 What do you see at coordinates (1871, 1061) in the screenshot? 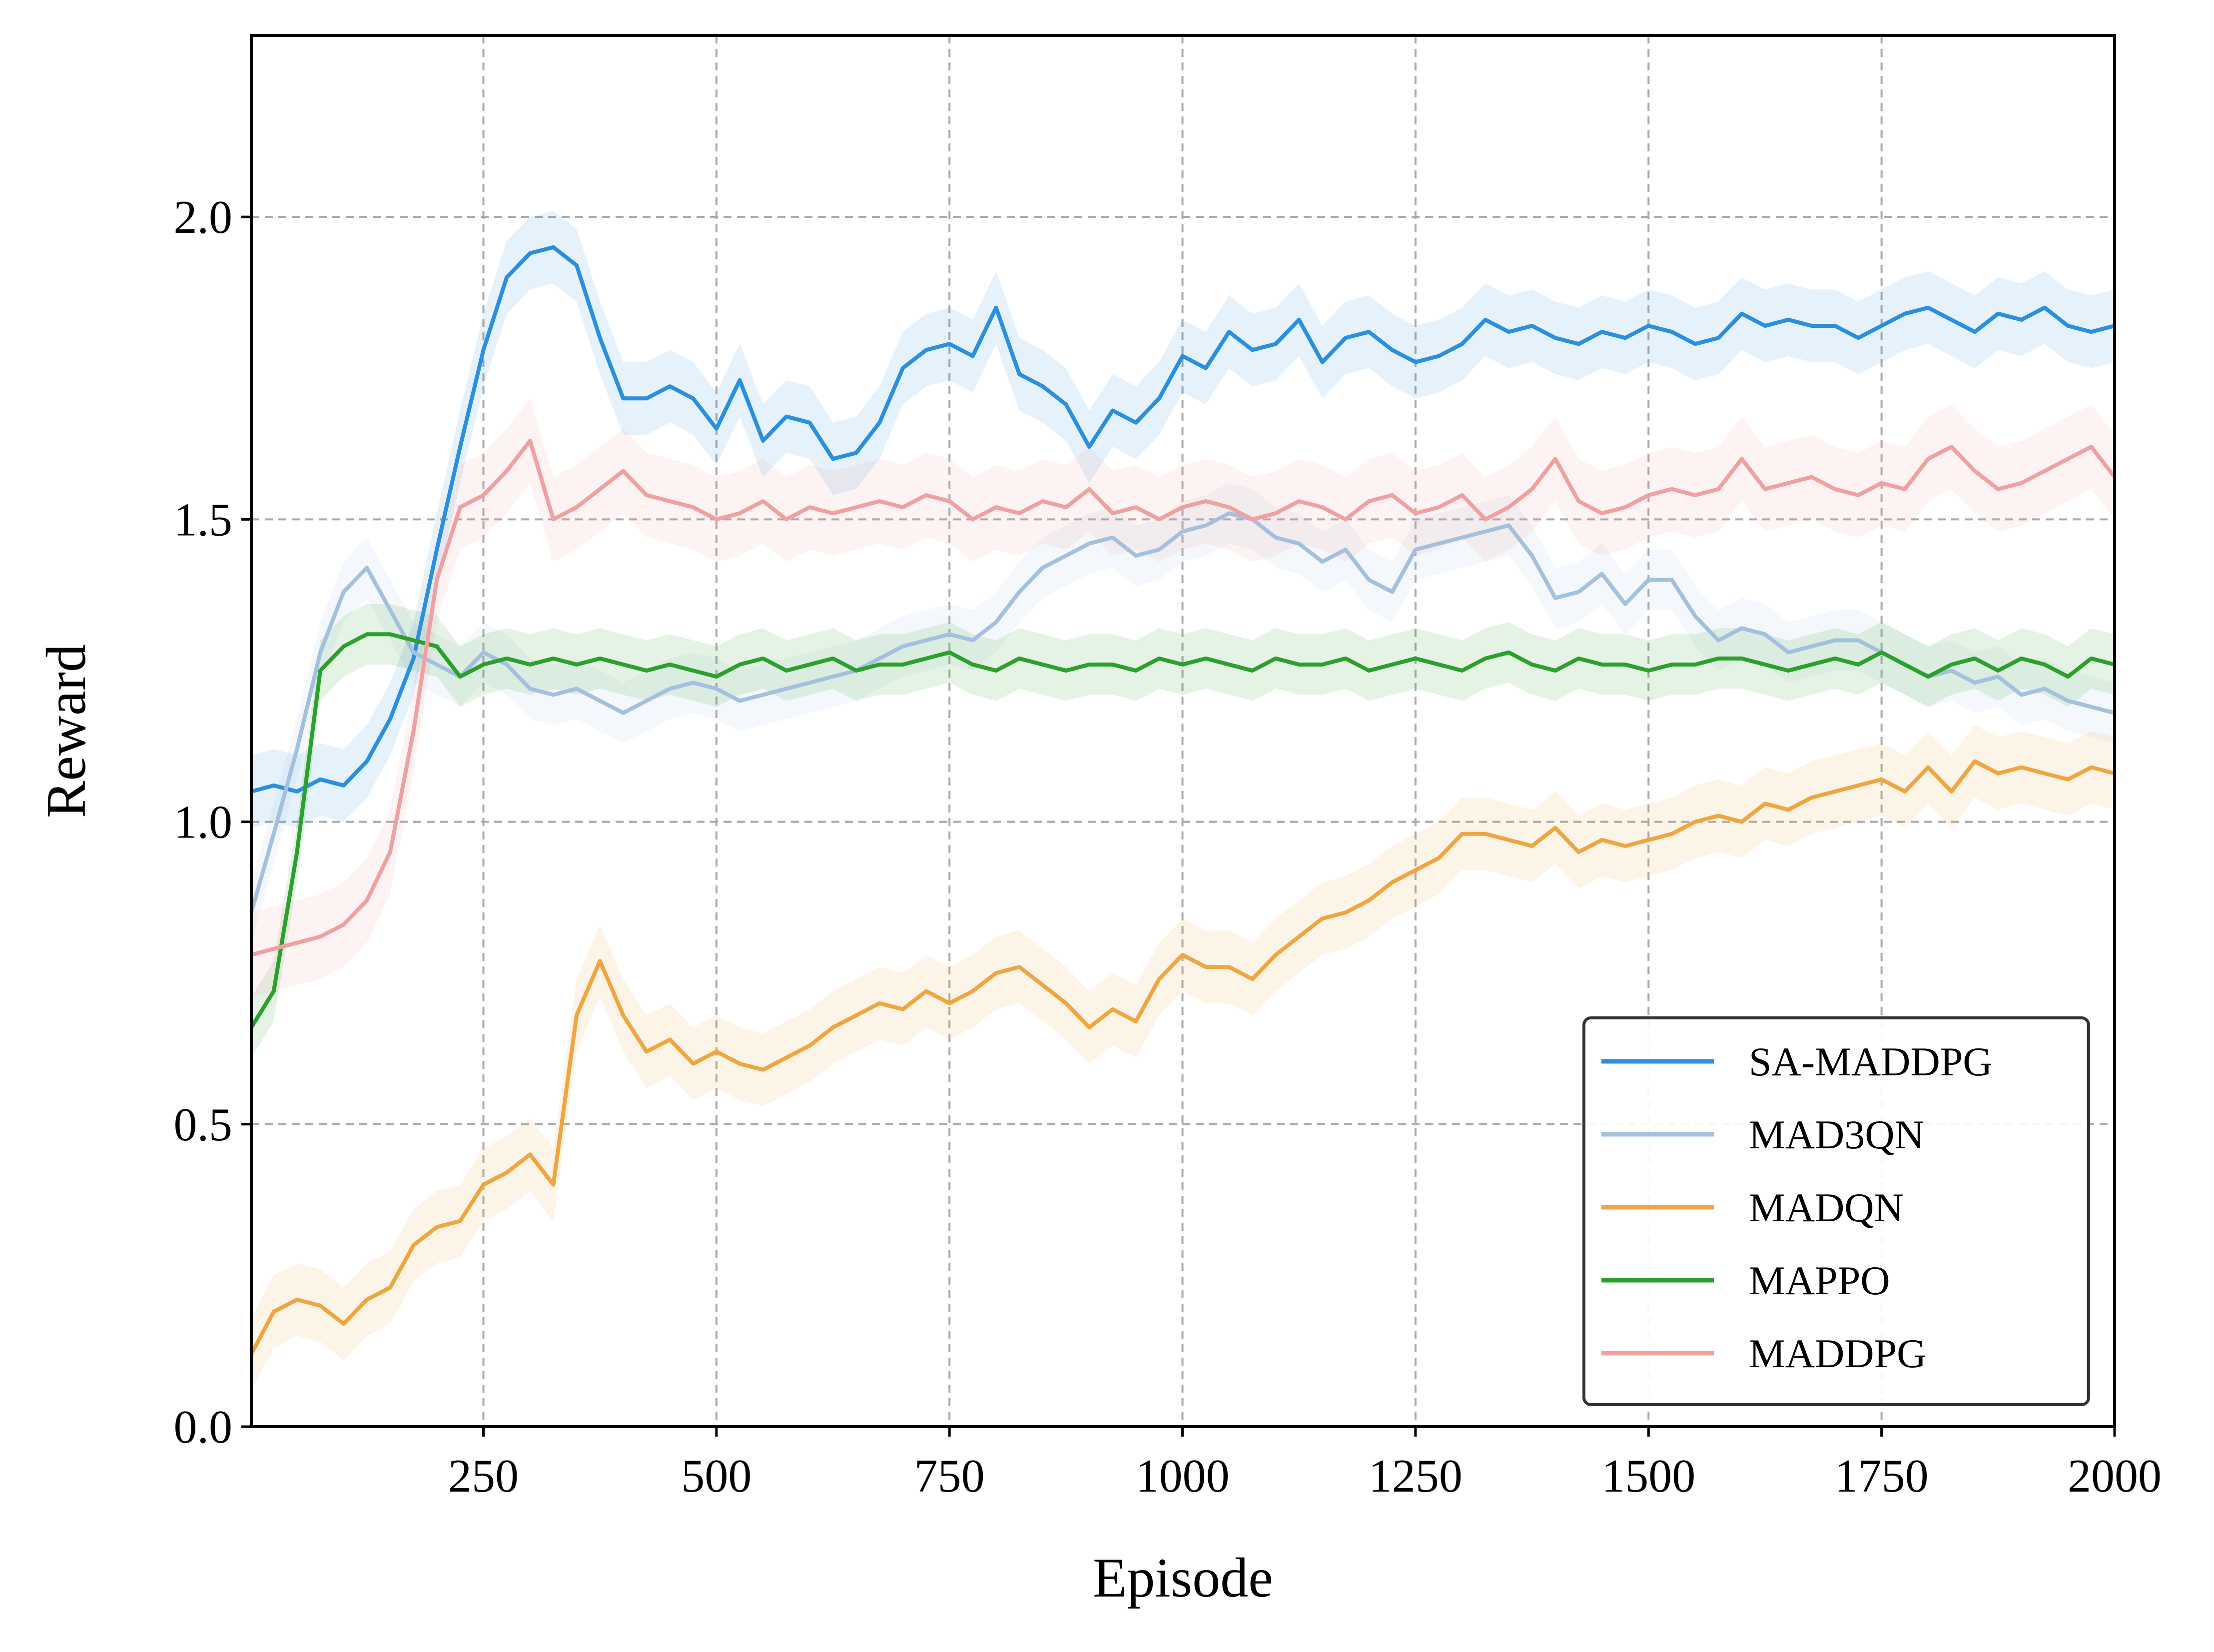
I see `legend-label: SA-MADDPG` at bounding box center [1871, 1061].